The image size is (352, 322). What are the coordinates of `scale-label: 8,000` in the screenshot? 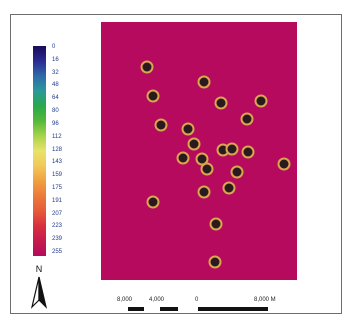 It's located at (125, 300).